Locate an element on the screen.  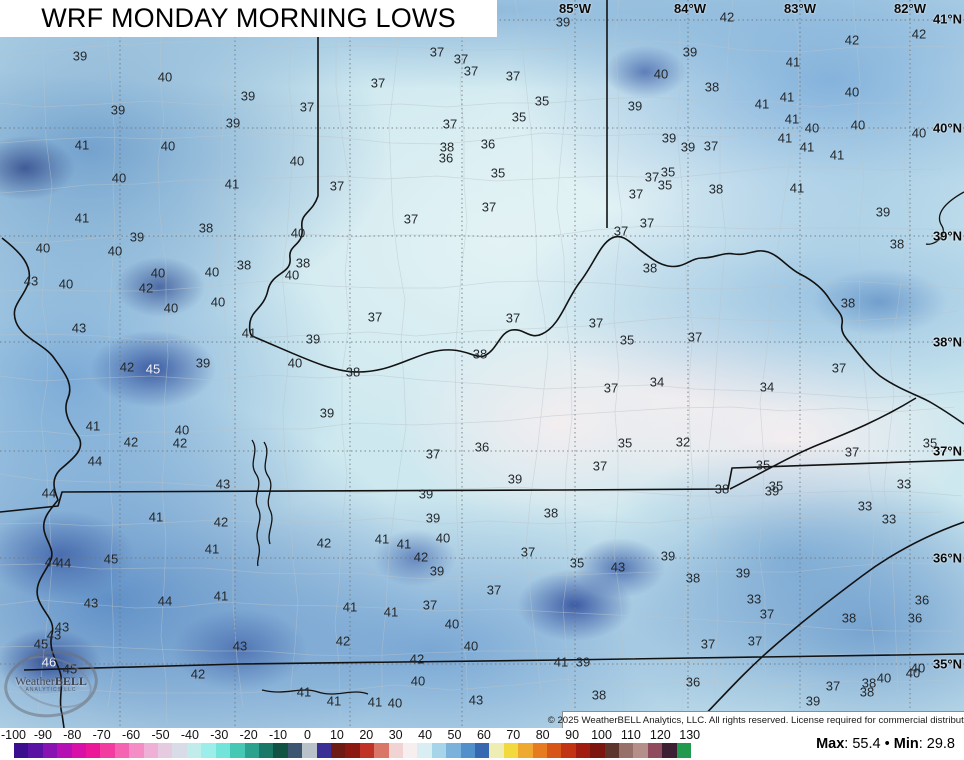
temp-label: 36 is located at coordinates (915, 618).